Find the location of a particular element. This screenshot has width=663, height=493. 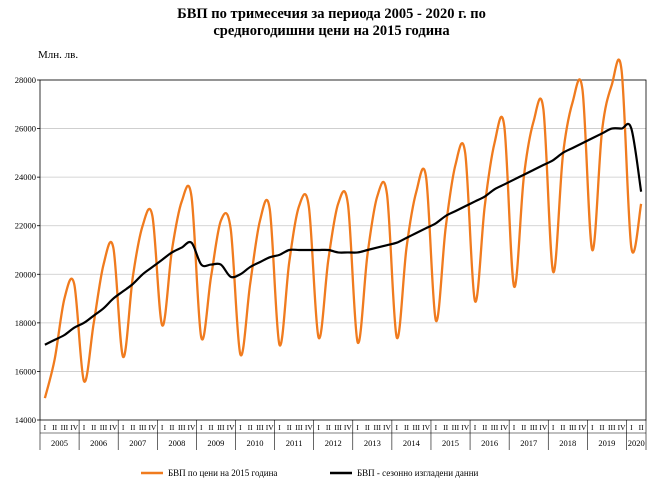

x-year-label: 2020 is located at coordinates (636, 443).